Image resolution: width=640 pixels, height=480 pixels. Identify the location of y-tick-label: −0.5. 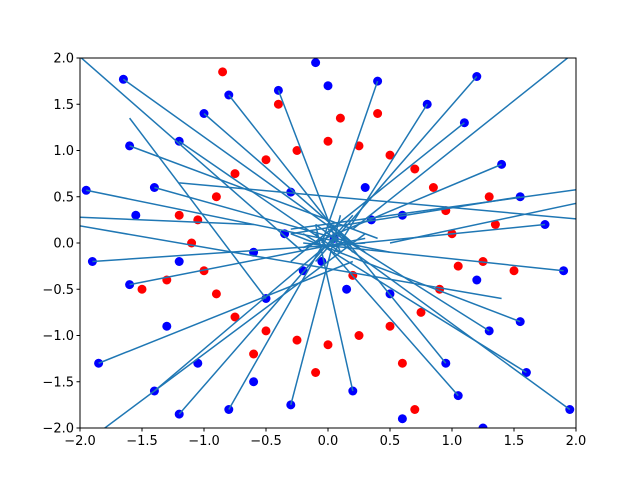
(58, 290).